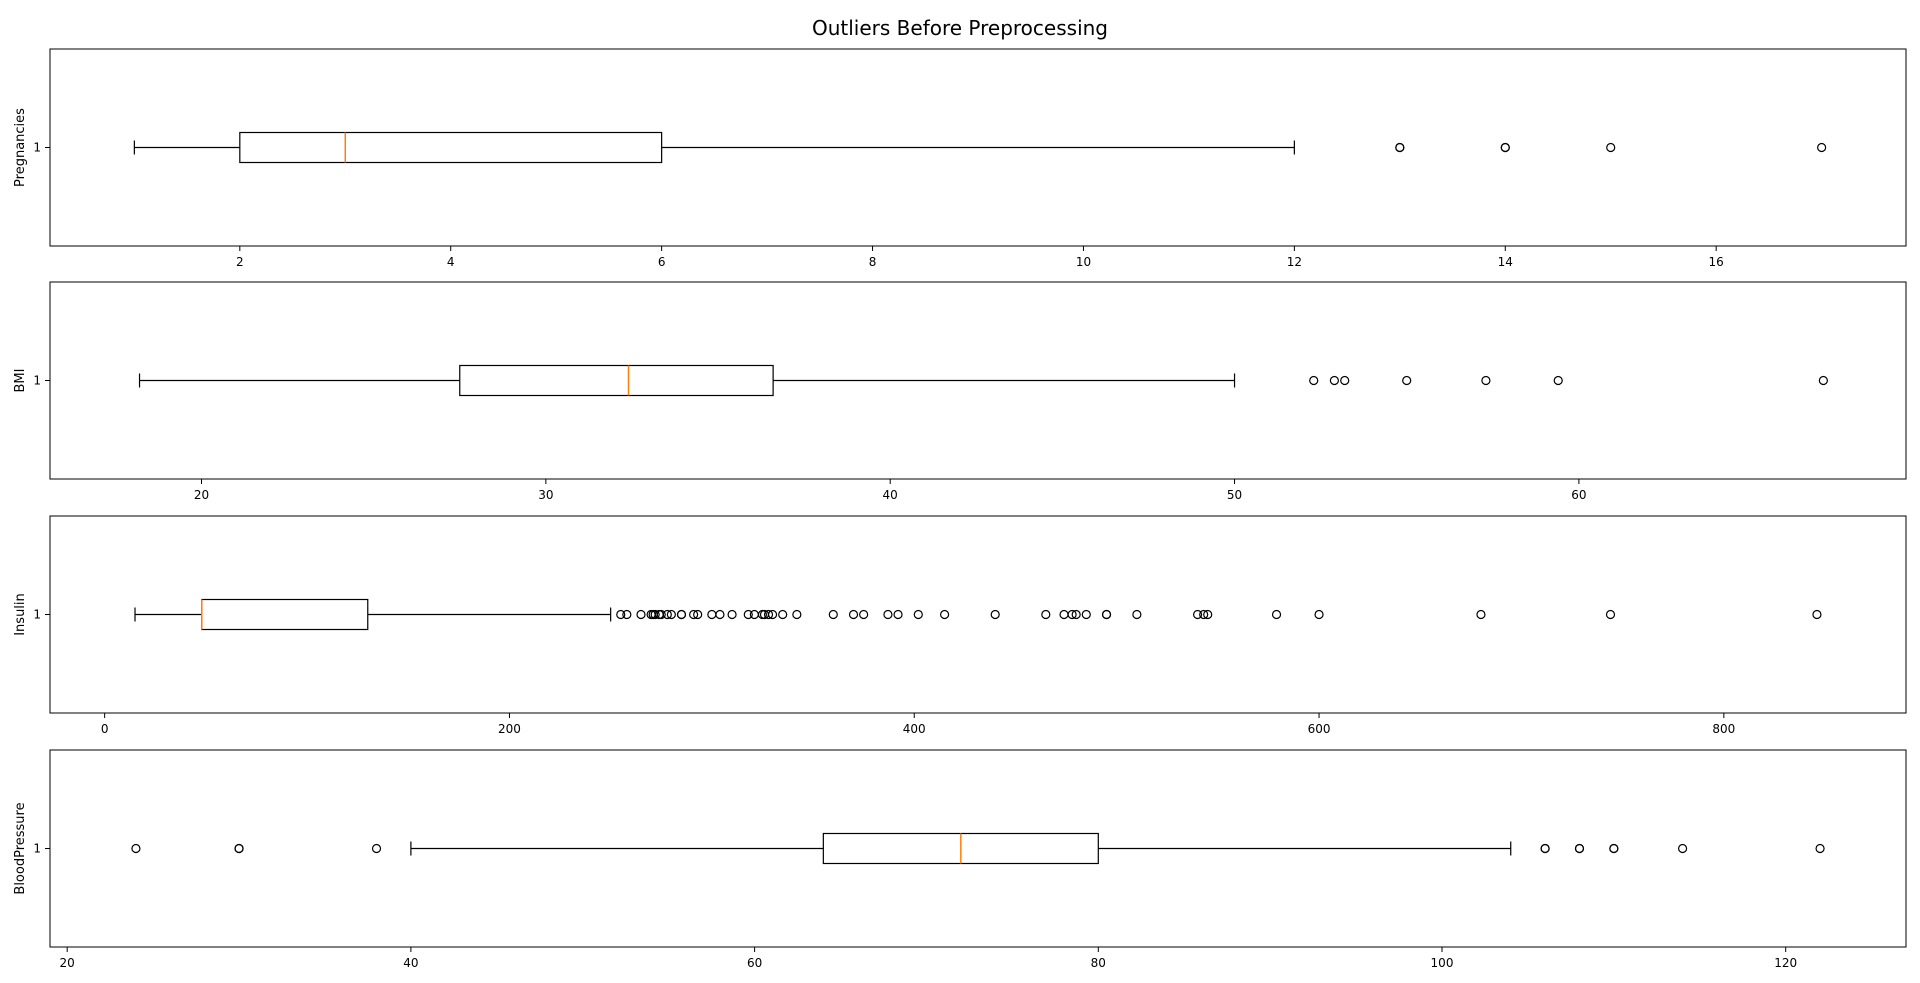 This screenshot has width=1920, height=983. I want to click on x-tick-label: 30, so click(545, 495).